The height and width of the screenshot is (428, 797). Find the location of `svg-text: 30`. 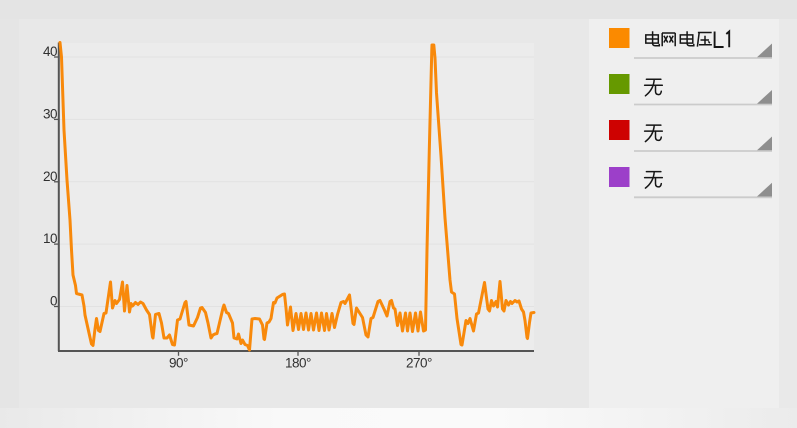

svg-text: 30 is located at coordinates (50, 113).